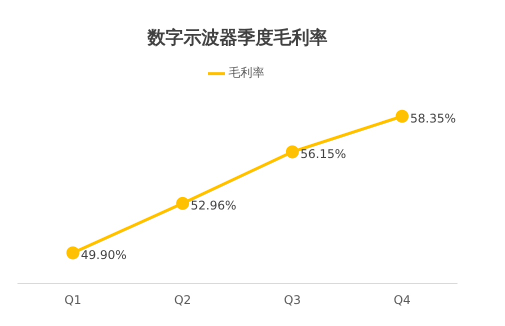  What do you see at coordinates (183, 299) in the screenshot?
I see `x-tick-label: Q2` at bounding box center [183, 299].